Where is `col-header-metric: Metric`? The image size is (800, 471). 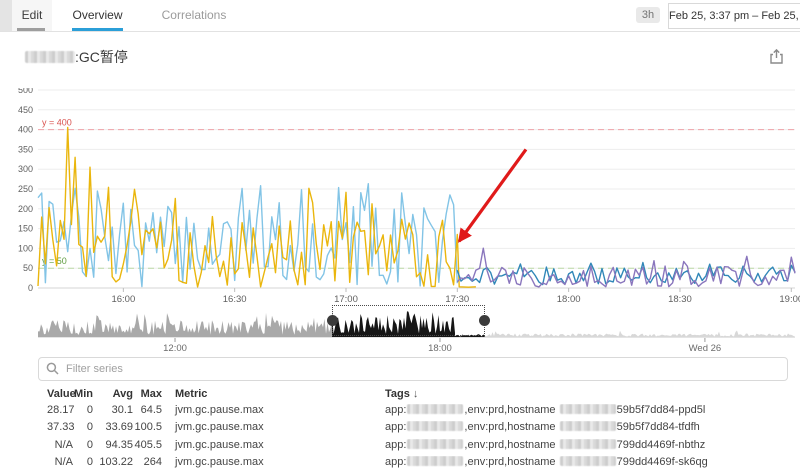
col-header-metric: Metric is located at coordinates (280, 394).